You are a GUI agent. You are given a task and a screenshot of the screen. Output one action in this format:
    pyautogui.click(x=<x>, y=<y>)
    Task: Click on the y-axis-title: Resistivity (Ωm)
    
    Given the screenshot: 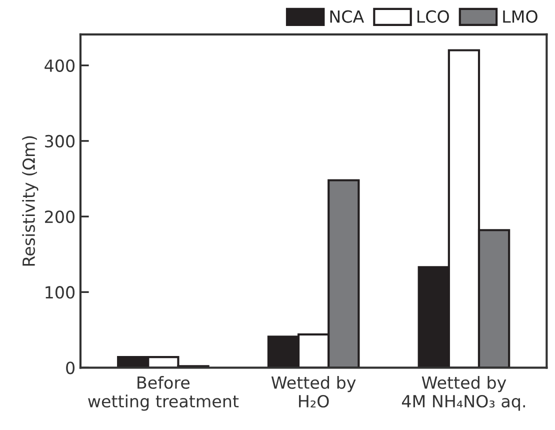 What is the action you would take?
    pyautogui.click(x=30, y=201)
    